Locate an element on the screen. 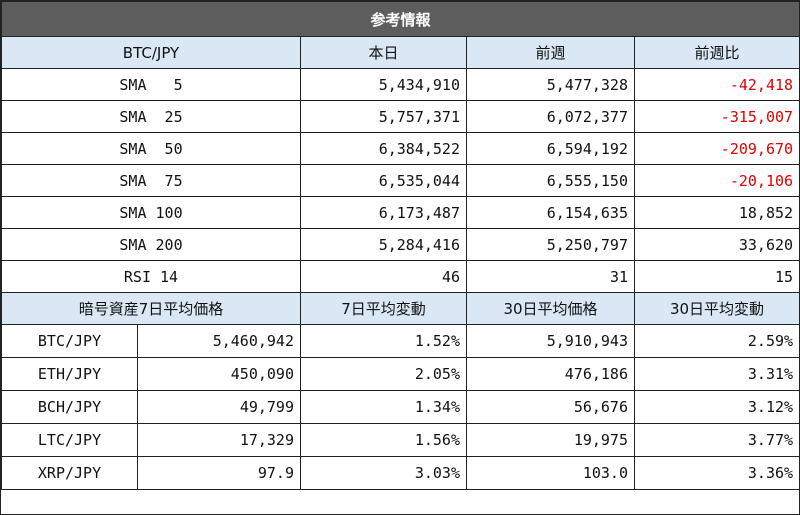 Image resolution: width=800 pixels, height=515 pixels. today-value: 6,535,044 is located at coordinates (383, 180).